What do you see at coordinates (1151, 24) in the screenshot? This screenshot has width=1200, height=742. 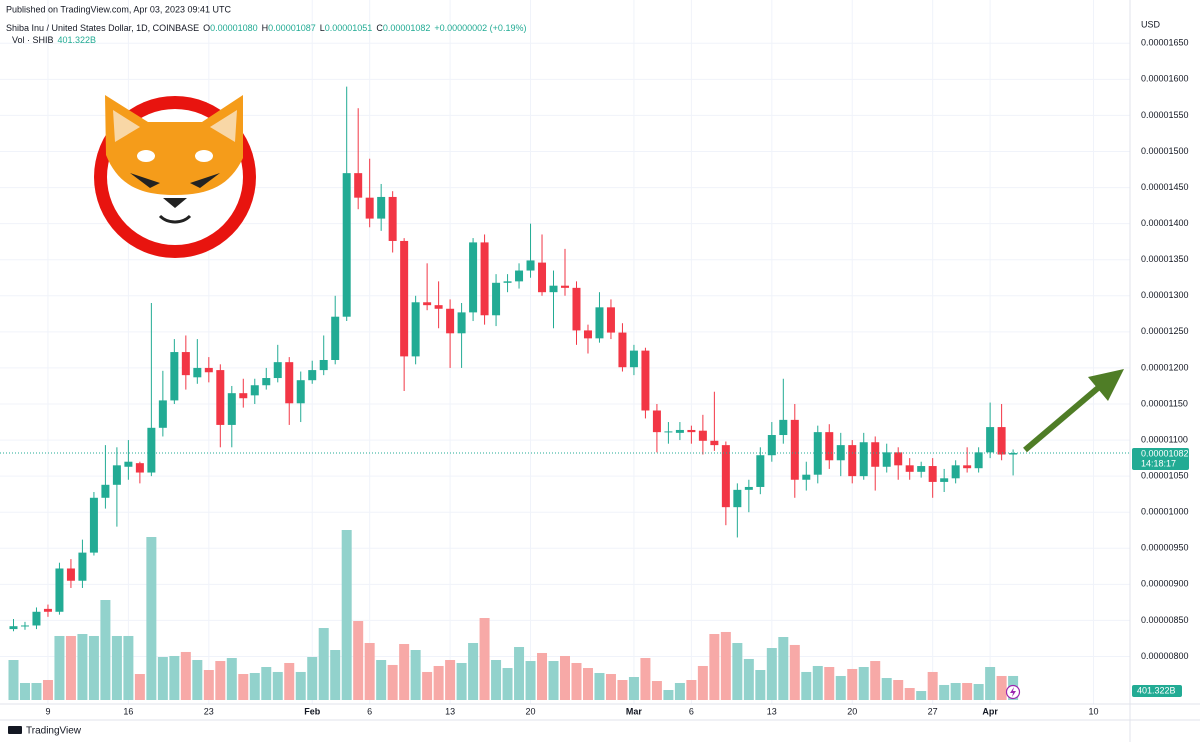 I see `currency: USD` at bounding box center [1151, 24].